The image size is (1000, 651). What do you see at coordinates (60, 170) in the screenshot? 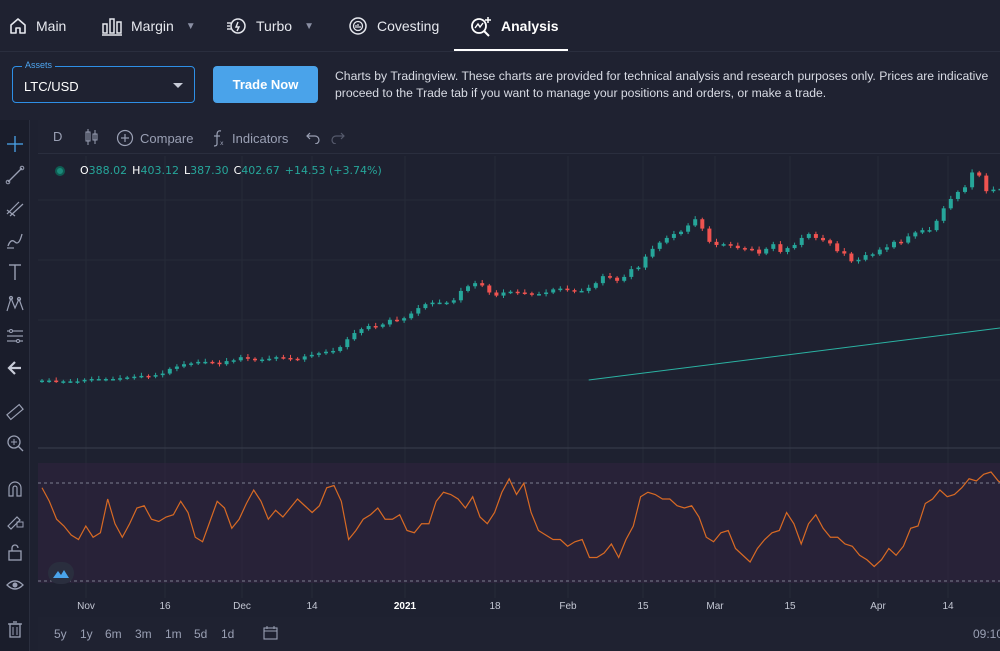
I see `series-visibility-icon` at bounding box center [60, 170].